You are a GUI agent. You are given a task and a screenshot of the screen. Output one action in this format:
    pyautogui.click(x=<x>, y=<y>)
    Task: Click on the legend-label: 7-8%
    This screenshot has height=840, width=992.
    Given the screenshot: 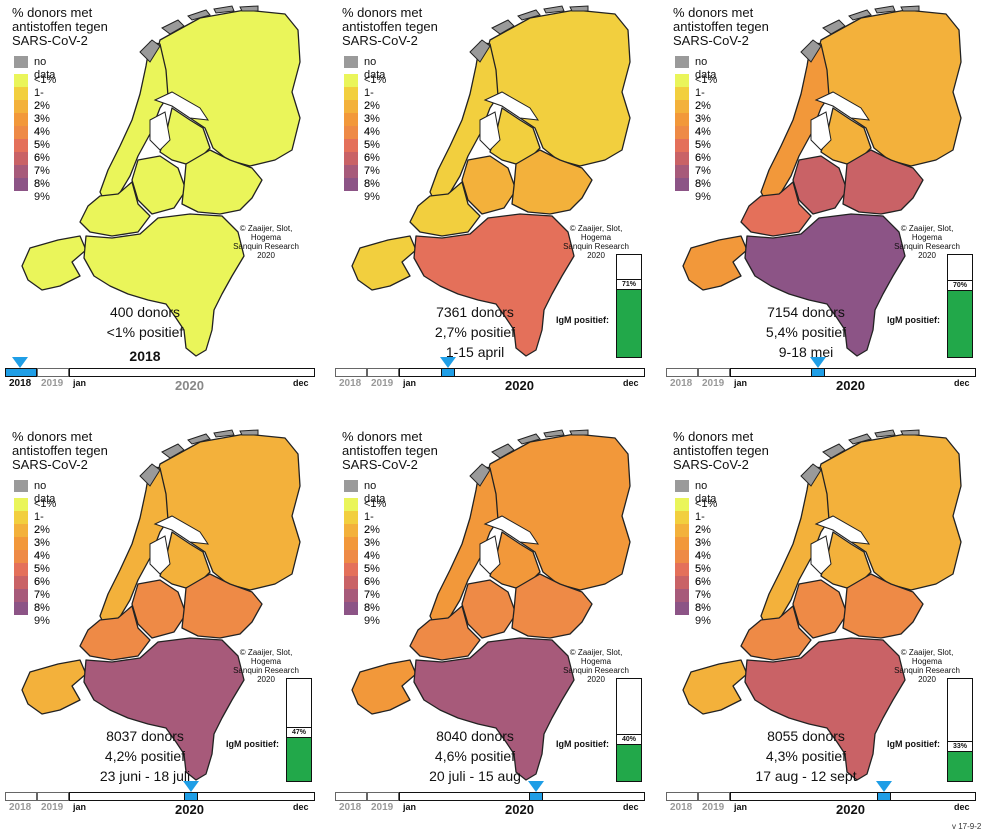 What is the action you would take?
    pyautogui.click(x=703, y=601)
    